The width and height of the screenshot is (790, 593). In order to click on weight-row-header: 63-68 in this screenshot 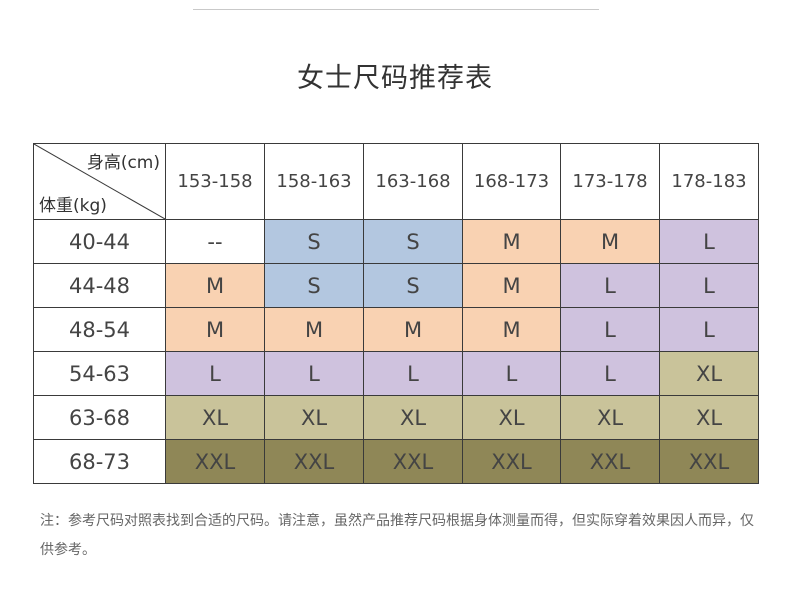, I will do `click(99, 417)`.